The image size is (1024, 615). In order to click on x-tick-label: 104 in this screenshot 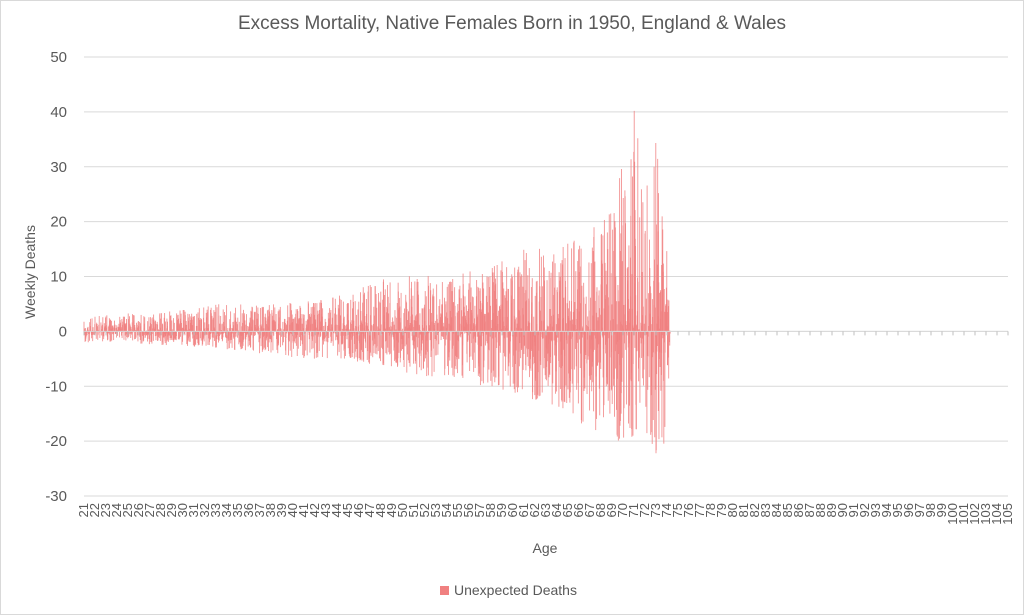, I will do `click(996, 514)`.